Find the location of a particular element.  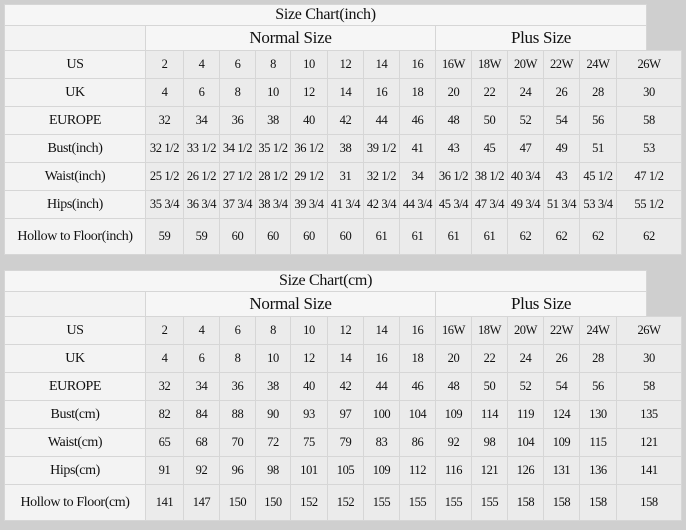

table-cell: 28 is located at coordinates (598, 358).